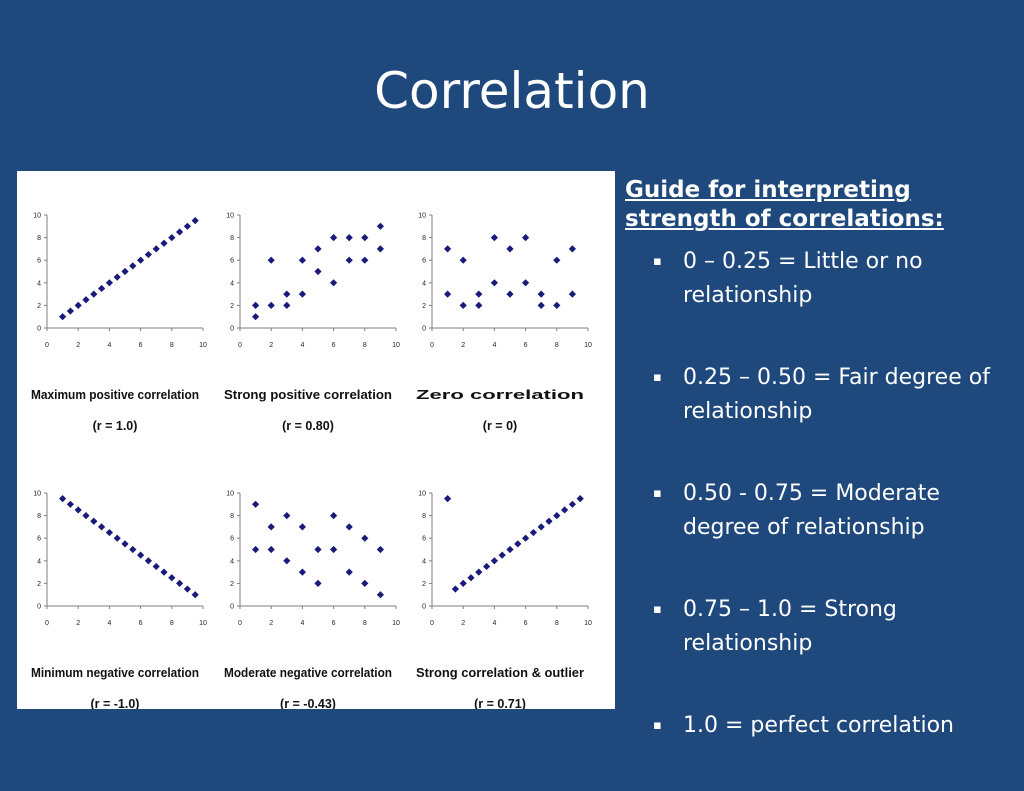  Describe the element at coordinates (504, 323) in the screenshot. I see `scatter-chart: 0 2 4 6 8 10 0 2 4 6 8 10 Zero correlation (r = 0)` at that location.